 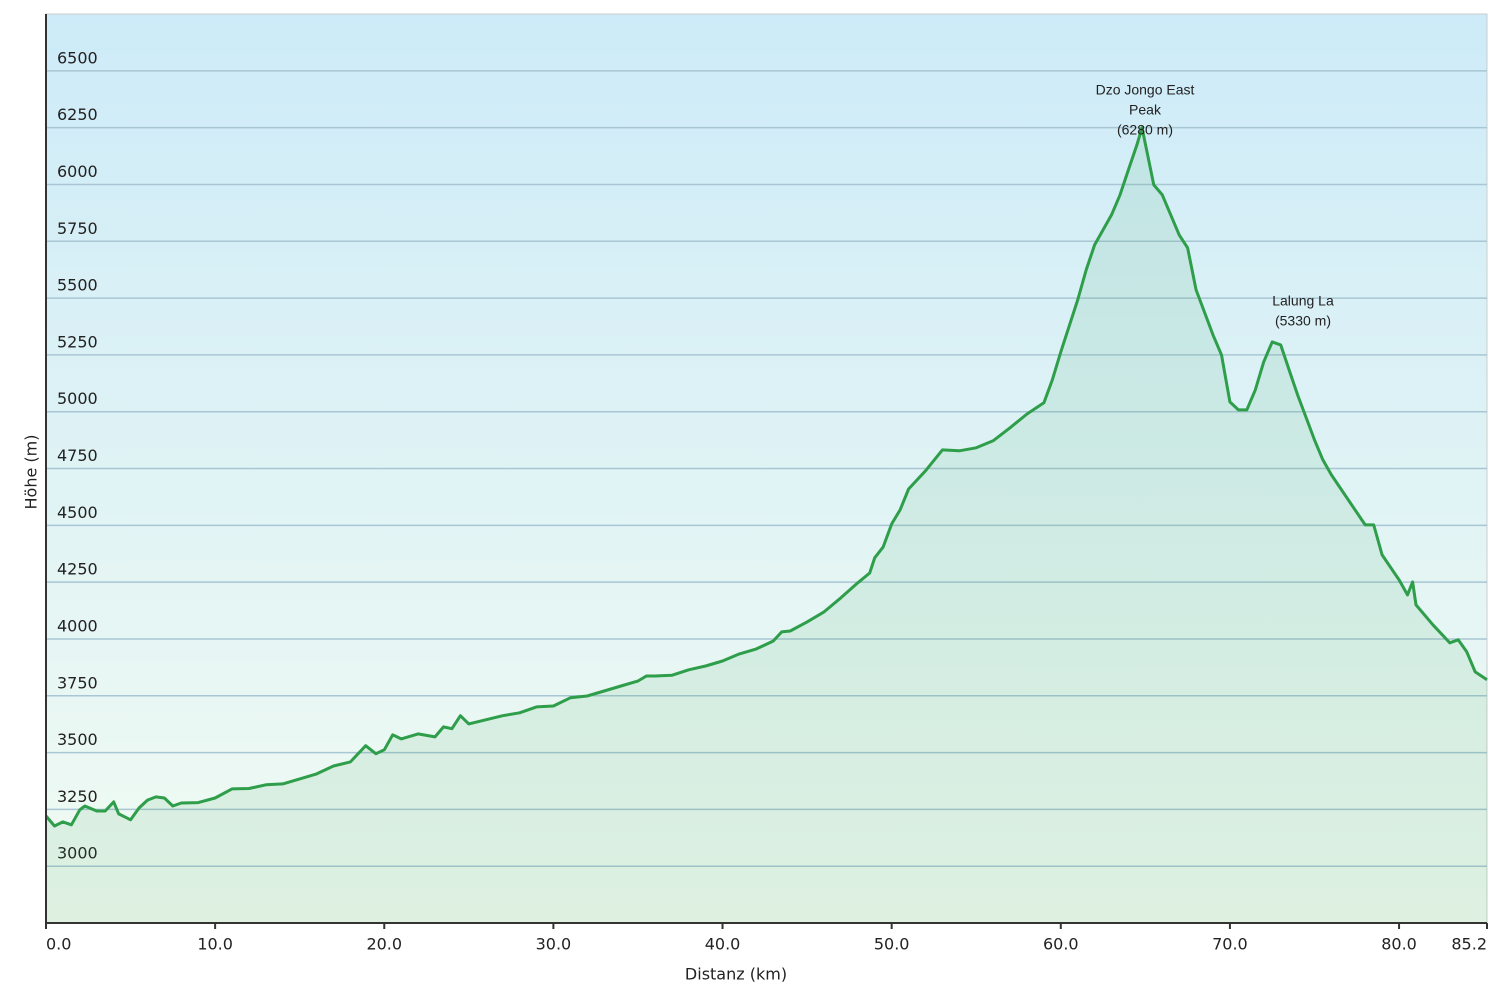 What do you see at coordinates (77, 682) in the screenshot?
I see `y-tick-label: 3750` at bounding box center [77, 682].